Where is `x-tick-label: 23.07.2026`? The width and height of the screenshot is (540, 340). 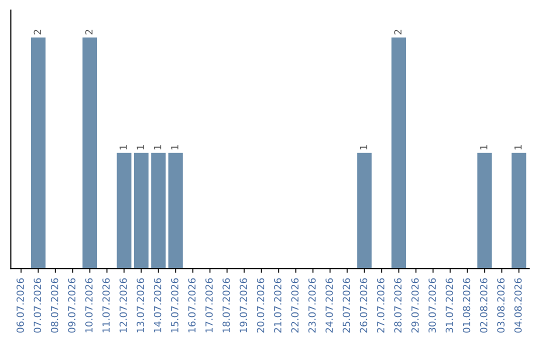 x-tick-label: 23.07.2026 is located at coordinates (312, 305).